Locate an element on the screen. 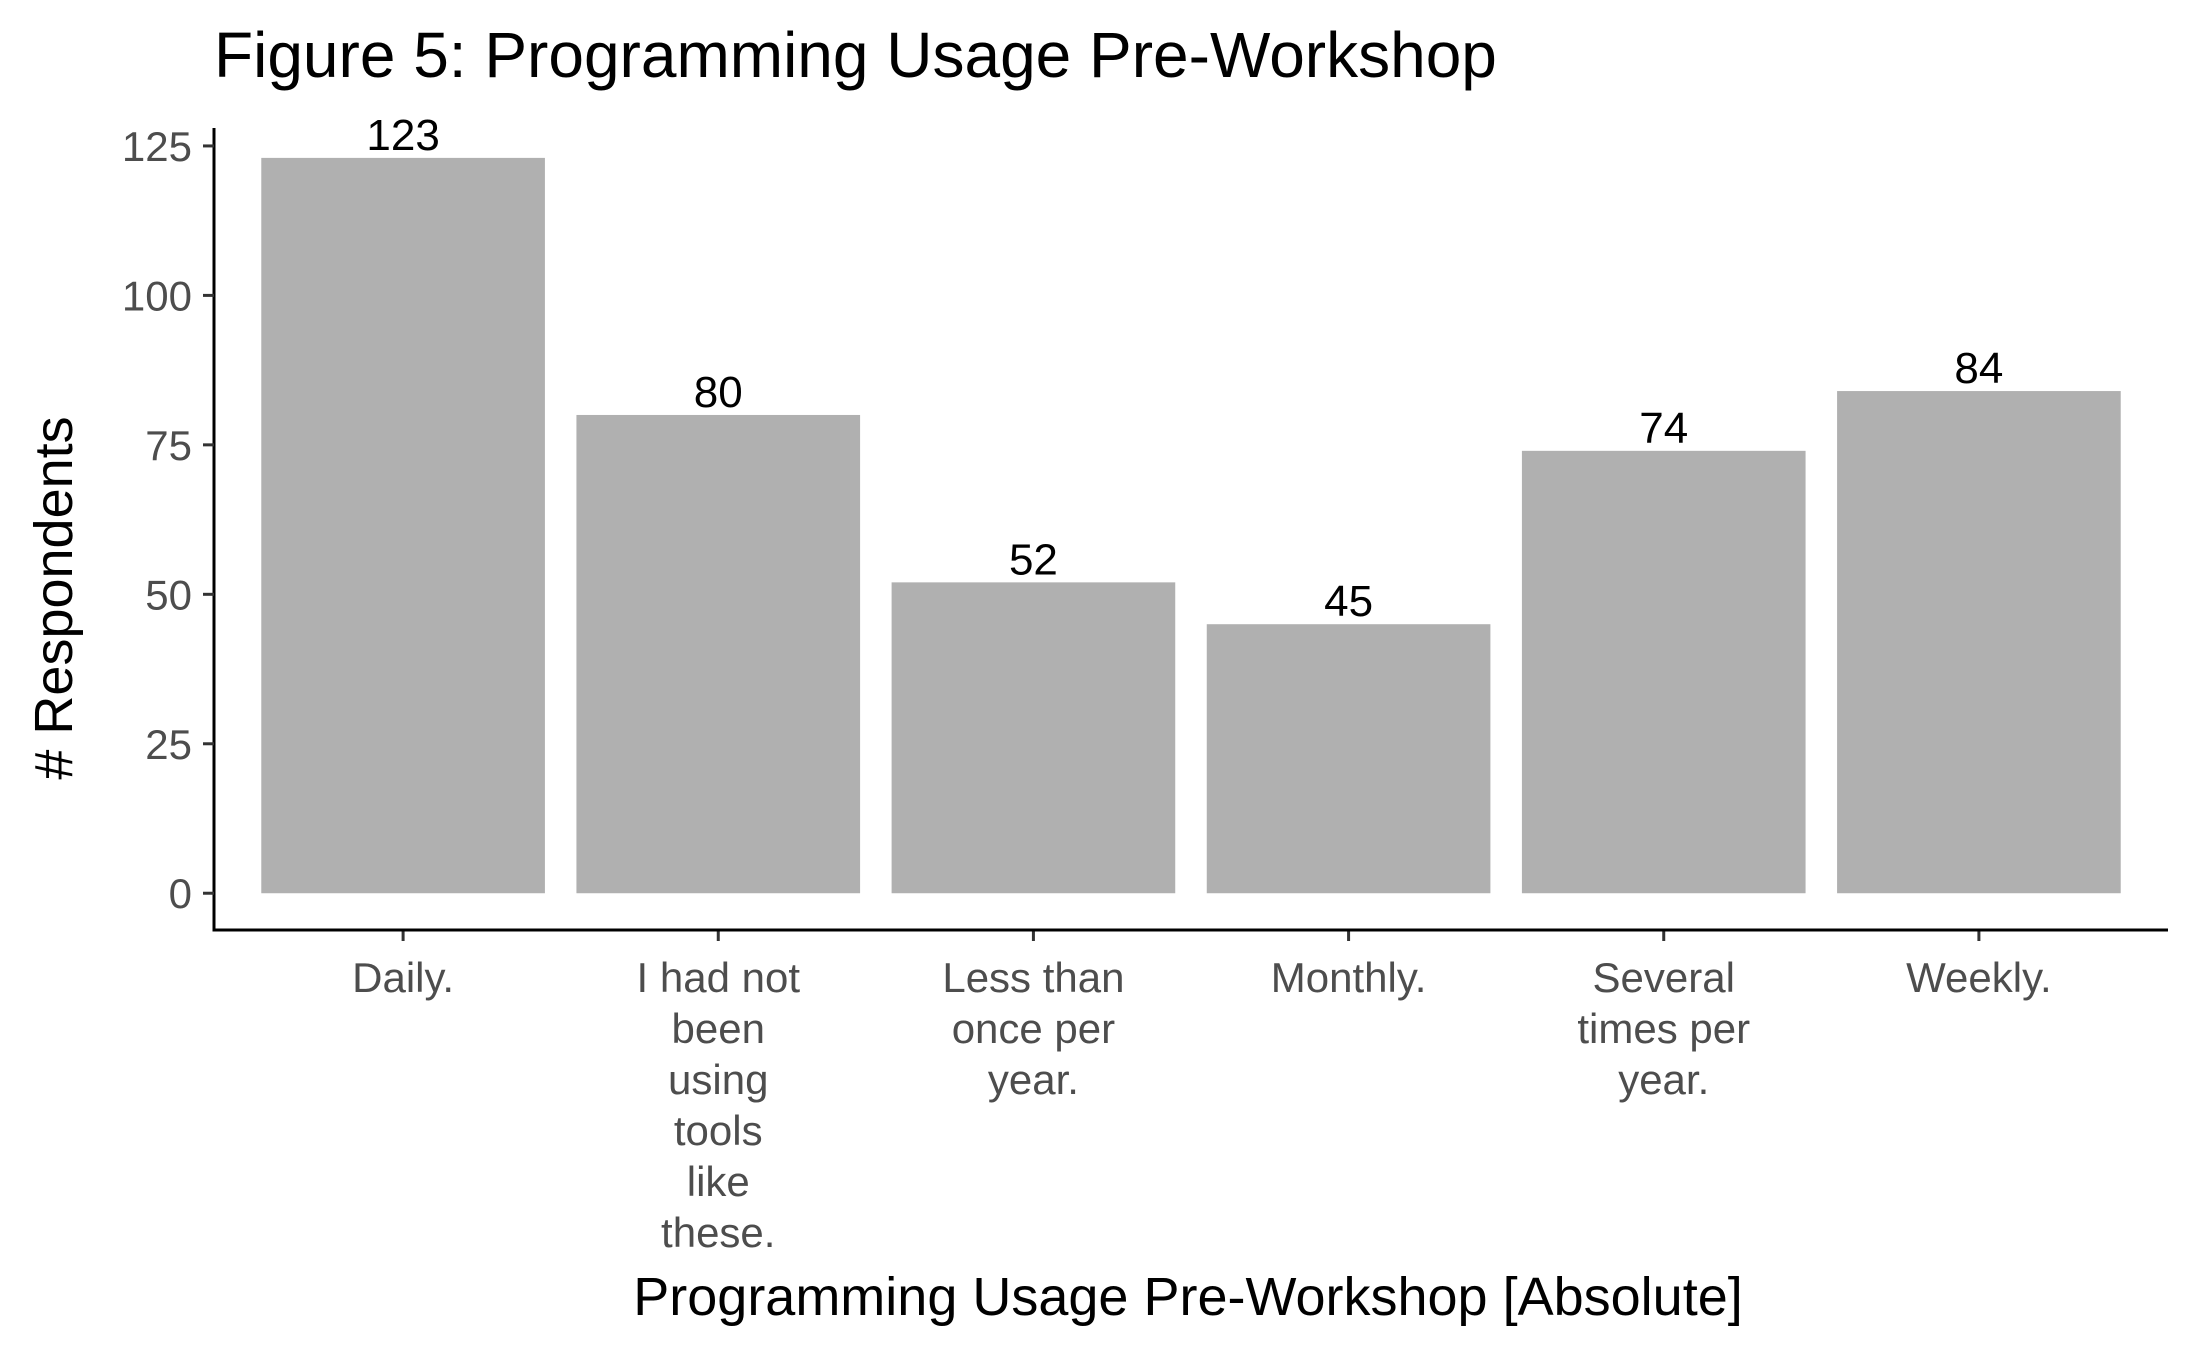  y-axis: 0 25 50 75 100 125 is located at coordinates (169, 527).